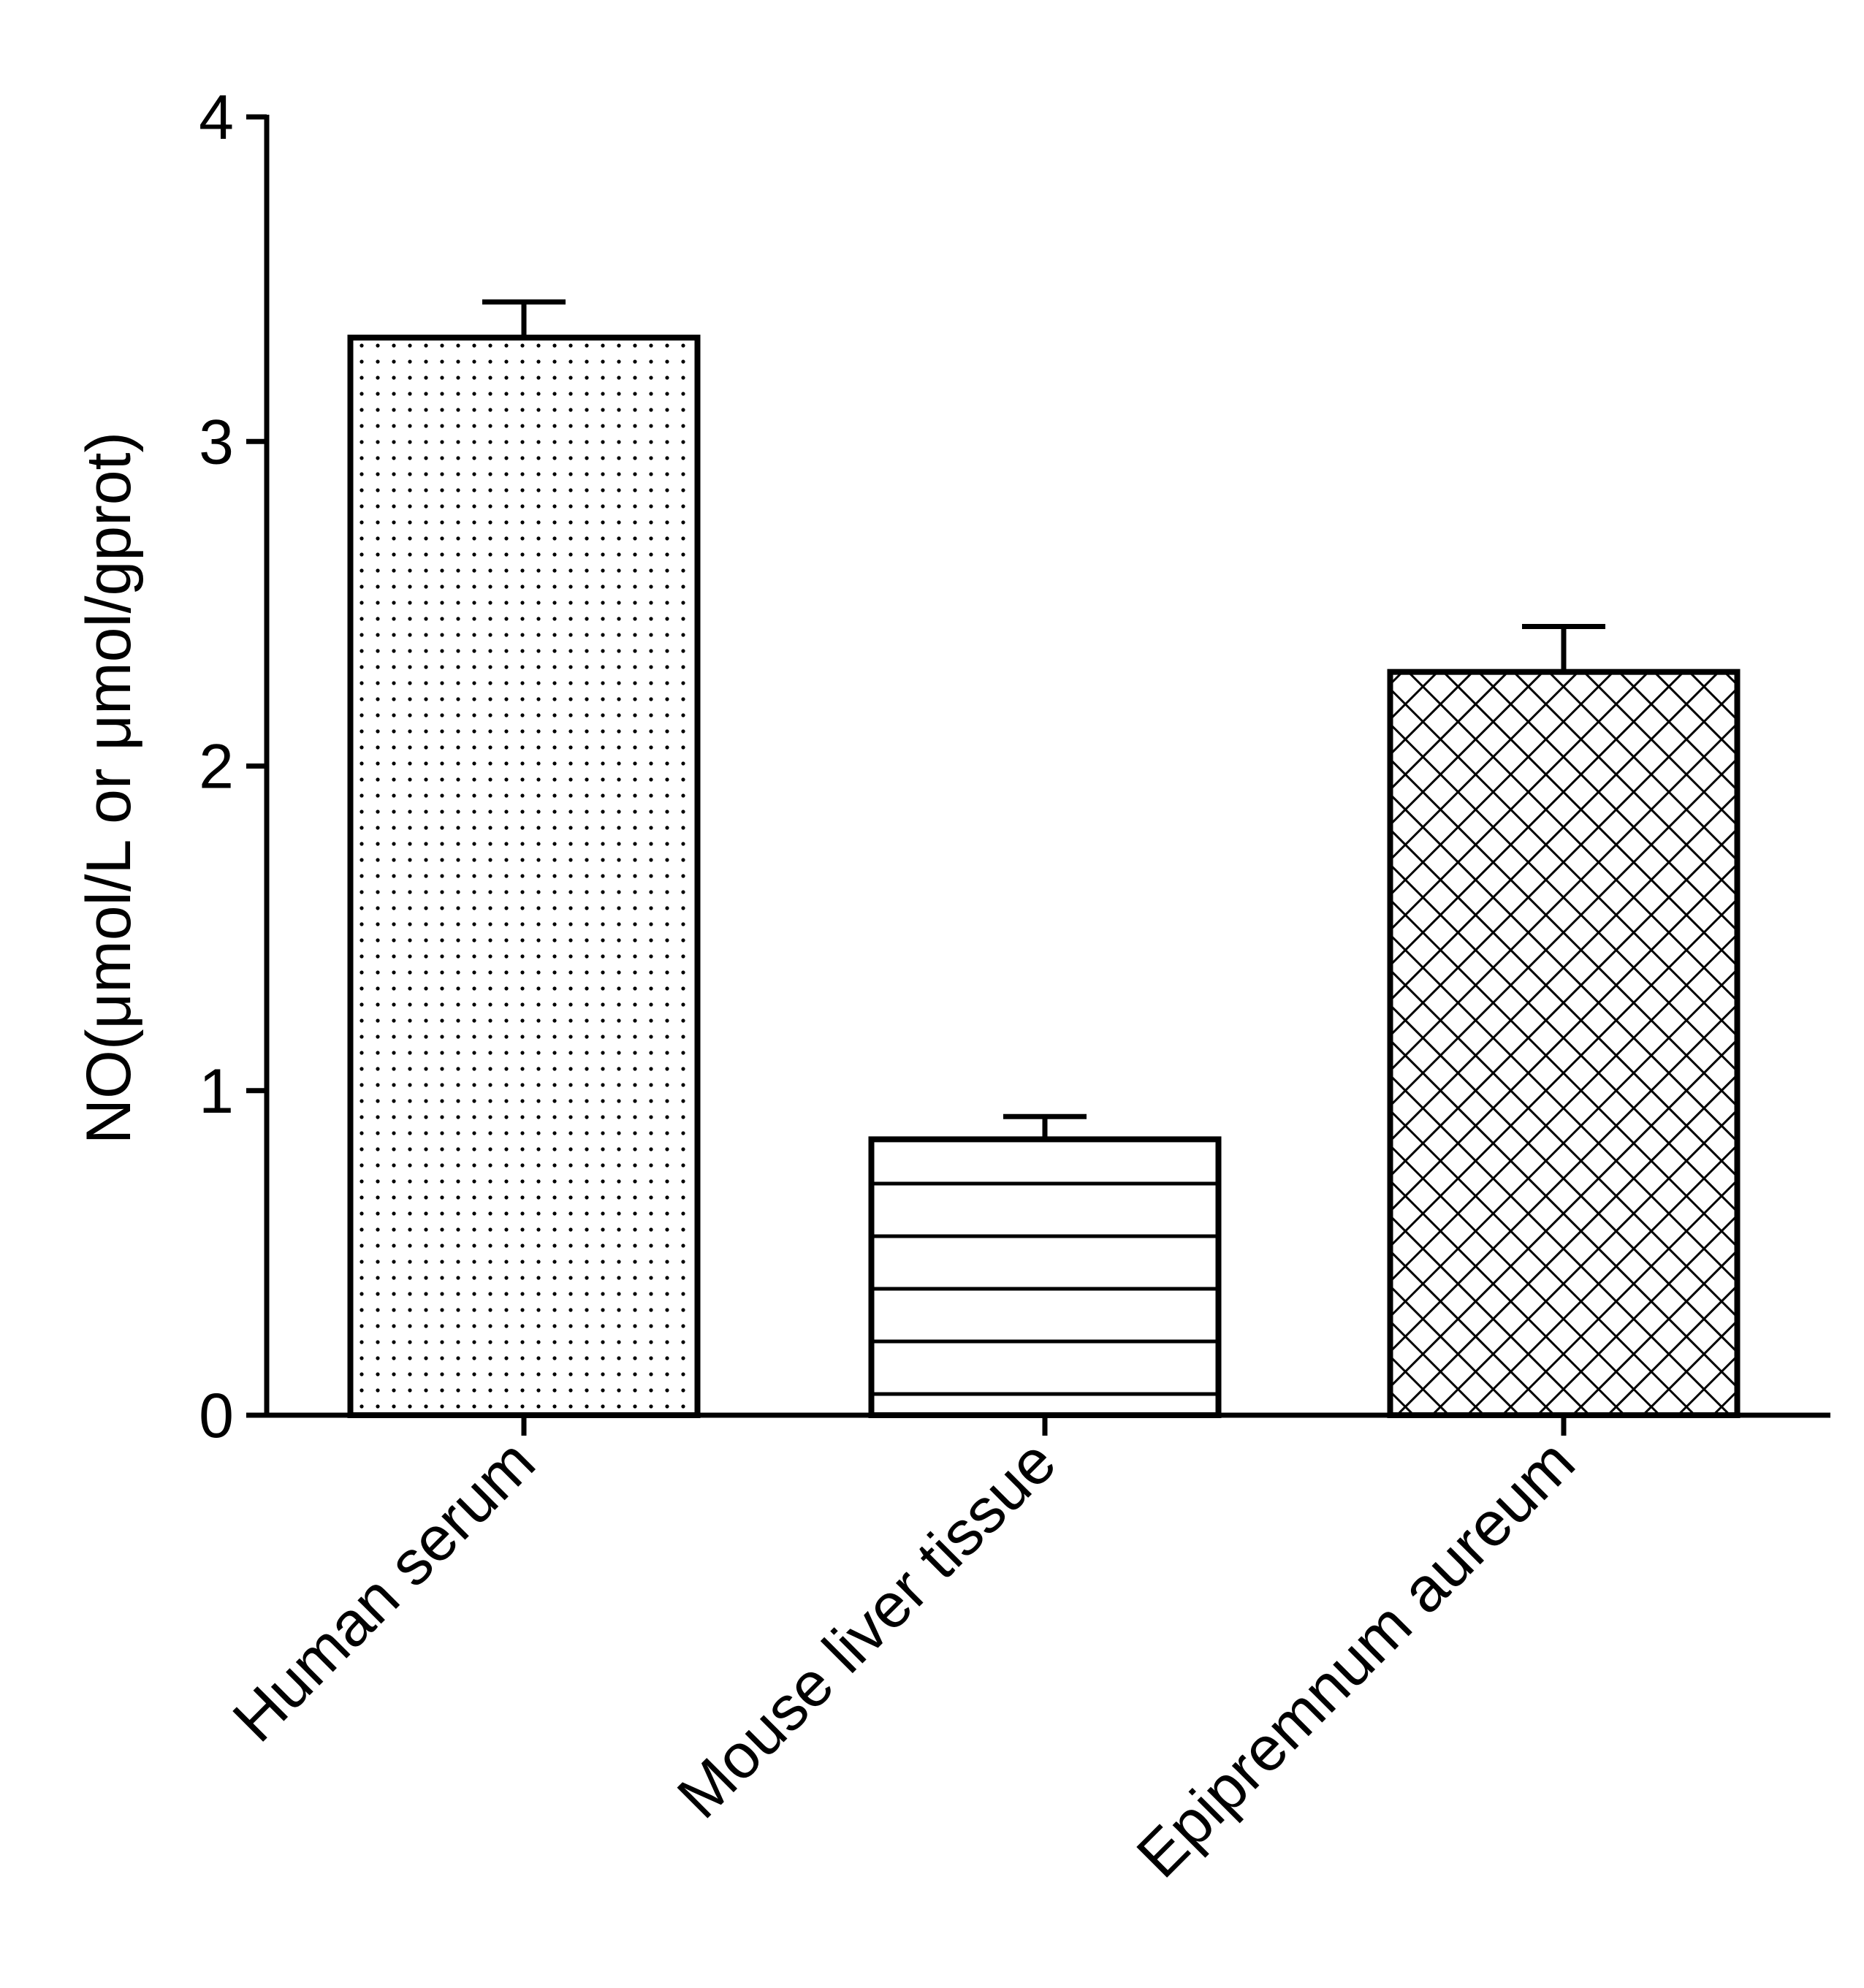  What do you see at coordinates (1357, 1659) in the screenshot?
I see `x-category-label: Epipremnum aureum` at bounding box center [1357, 1659].